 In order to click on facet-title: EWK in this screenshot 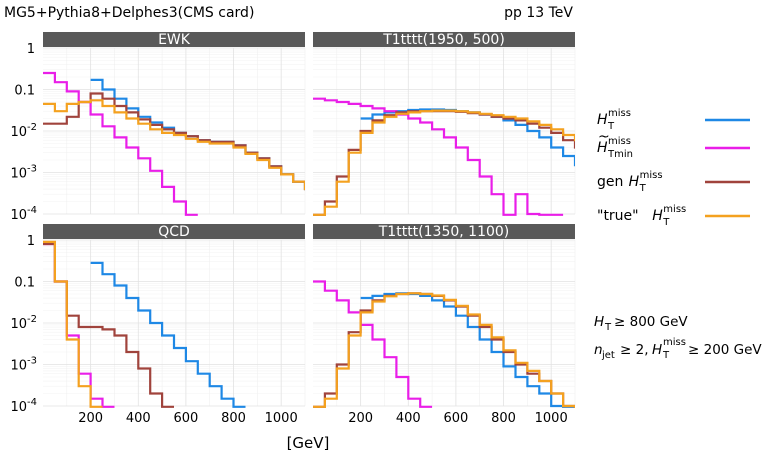, I will do `click(174, 40)`.